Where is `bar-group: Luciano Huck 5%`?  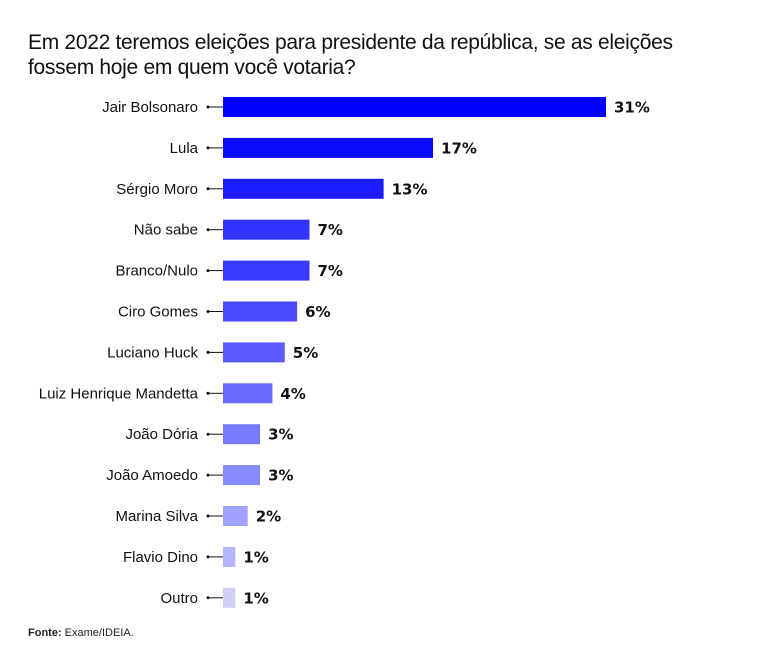 bar-group: Luciano Huck 5% is located at coordinates (212, 352).